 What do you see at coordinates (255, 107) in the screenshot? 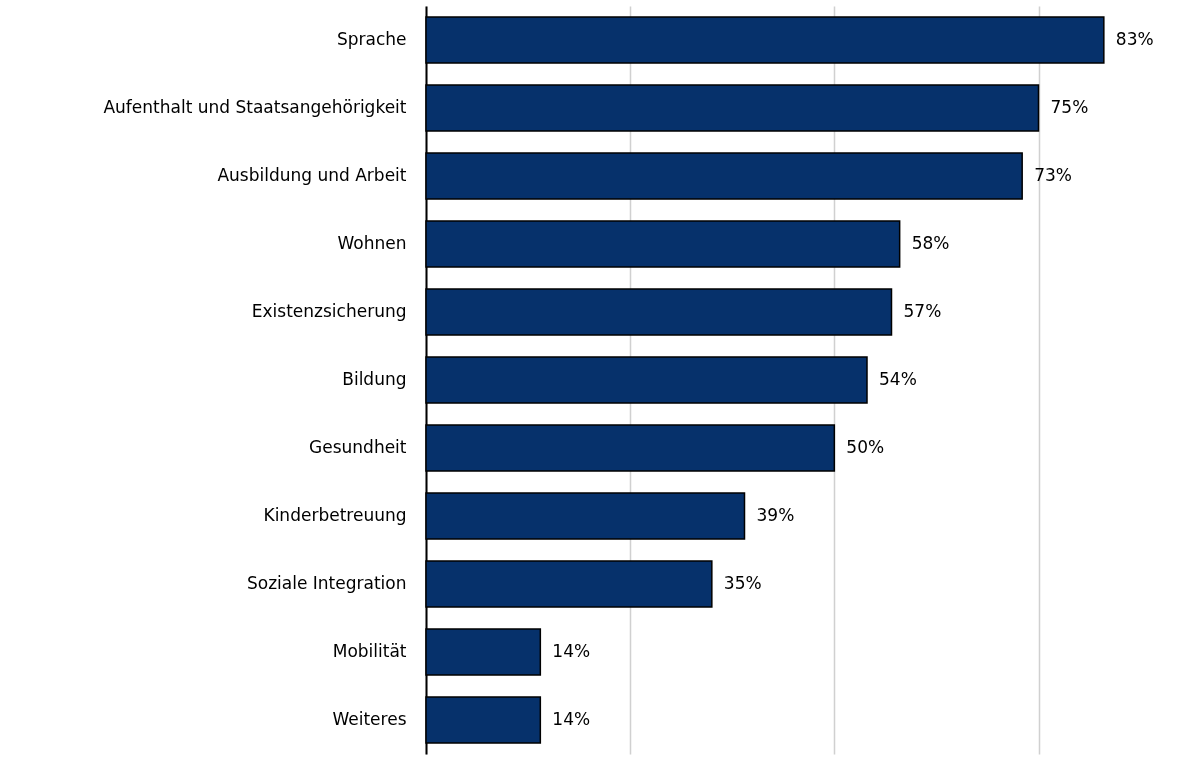
I see `y-tick-label: Aufenthalt und Staatsangehörigkeit` at bounding box center [255, 107].